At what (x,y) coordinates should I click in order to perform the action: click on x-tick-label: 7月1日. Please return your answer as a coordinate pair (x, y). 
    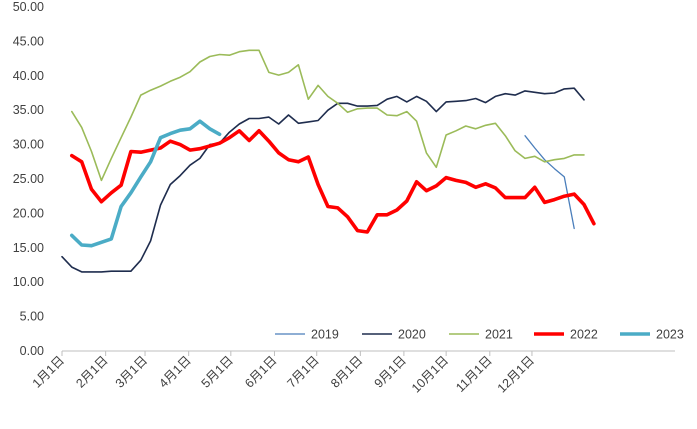
    Looking at the image, I should click on (302, 371).